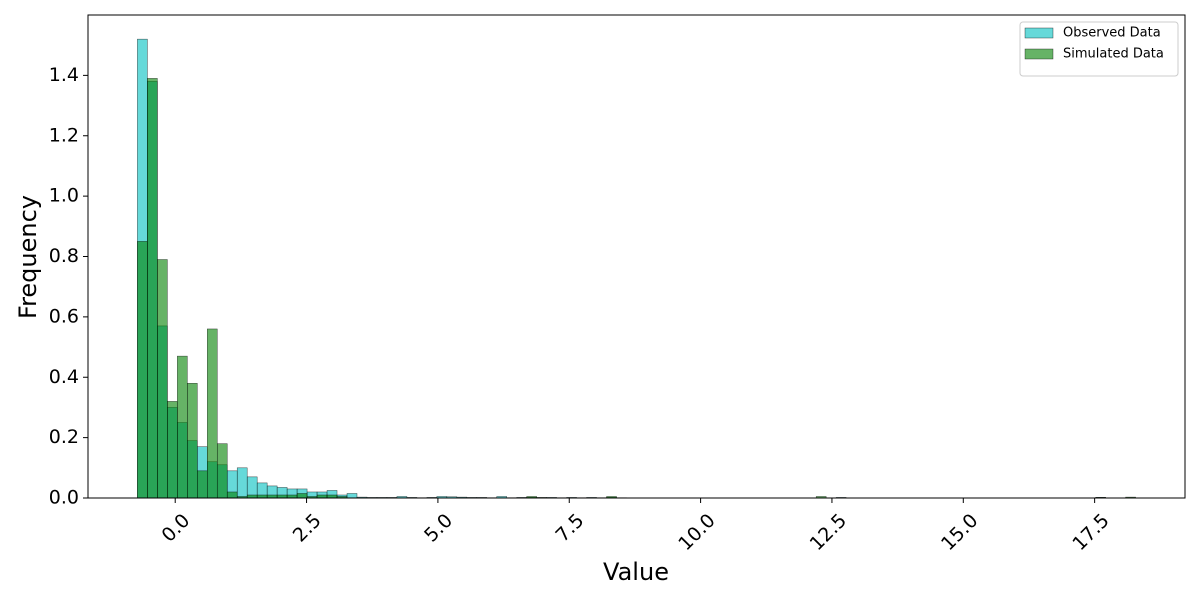 The width and height of the screenshot is (1200, 600). I want to click on x-tick-label: 12.5, so click(828, 532).